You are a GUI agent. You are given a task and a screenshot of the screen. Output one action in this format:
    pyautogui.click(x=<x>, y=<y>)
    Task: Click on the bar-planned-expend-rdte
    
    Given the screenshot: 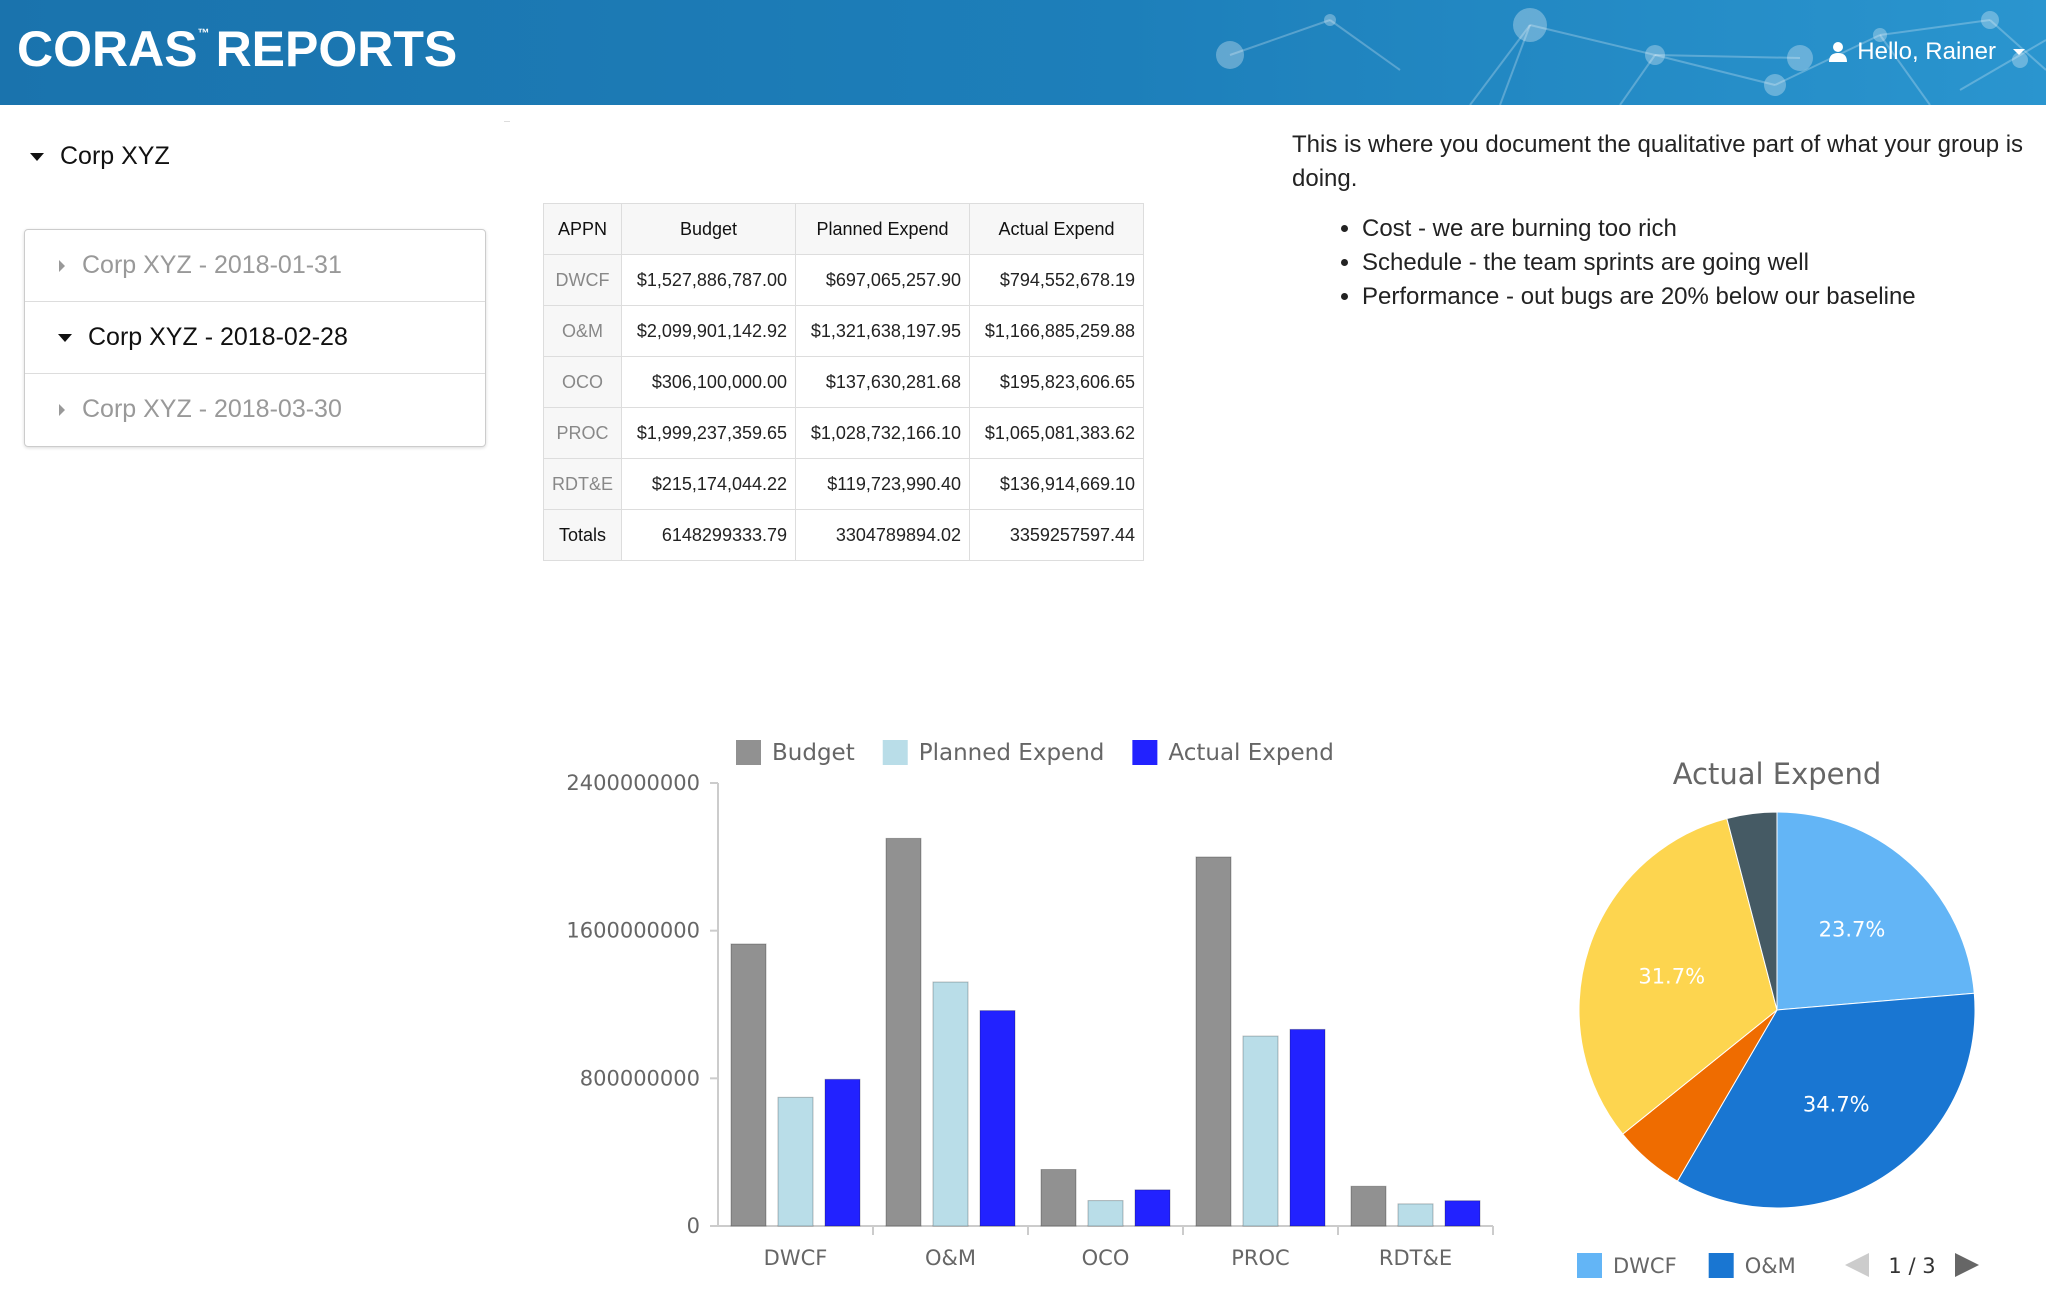 What is the action you would take?
    pyautogui.click(x=1415, y=1215)
    